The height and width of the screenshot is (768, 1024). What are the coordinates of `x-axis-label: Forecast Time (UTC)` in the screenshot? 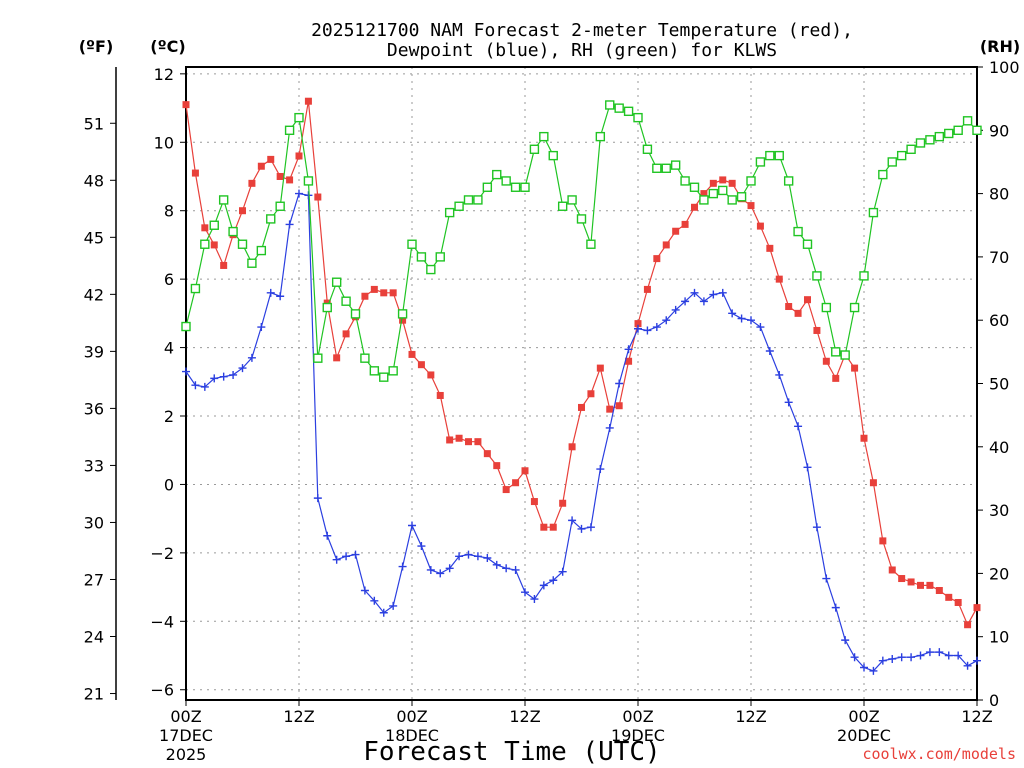 It's located at (511, 752).